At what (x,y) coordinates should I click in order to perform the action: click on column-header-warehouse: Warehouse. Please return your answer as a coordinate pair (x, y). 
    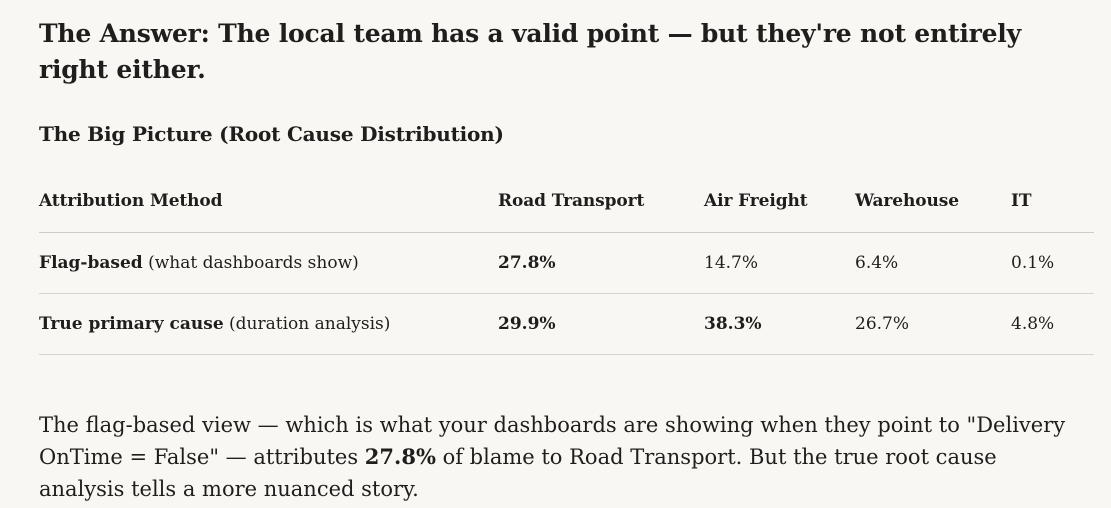
    Looking at the image, I should click on (933, 201).